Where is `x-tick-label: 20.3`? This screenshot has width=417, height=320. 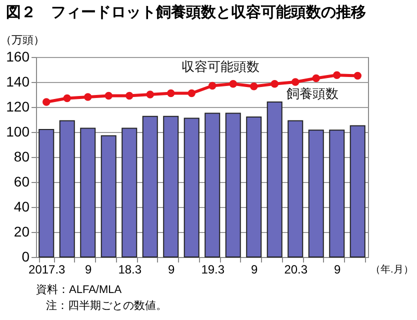 x-tick-label: 20.3 is located at coordinates (296, 269).